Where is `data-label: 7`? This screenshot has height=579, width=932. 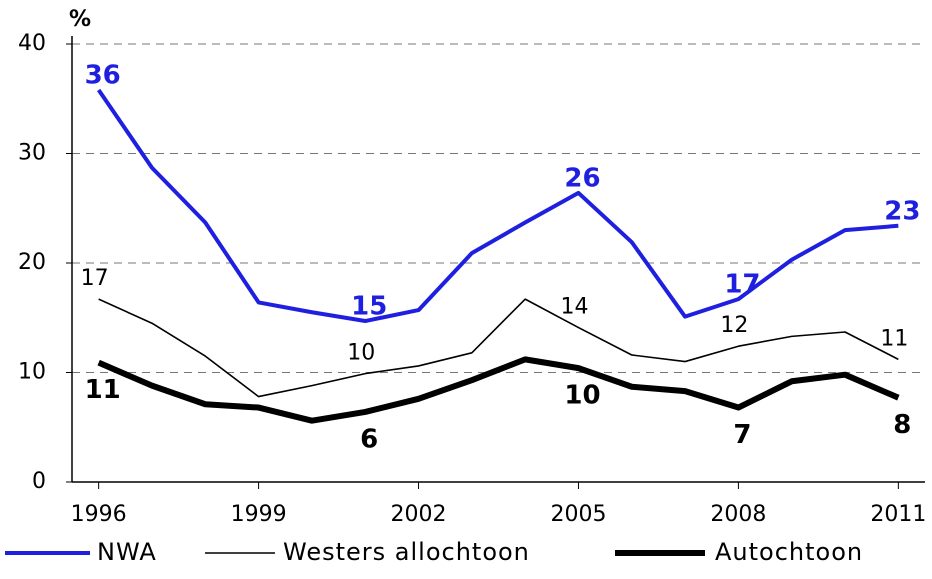
data-label: 7 is located at coordinates (742, 435).